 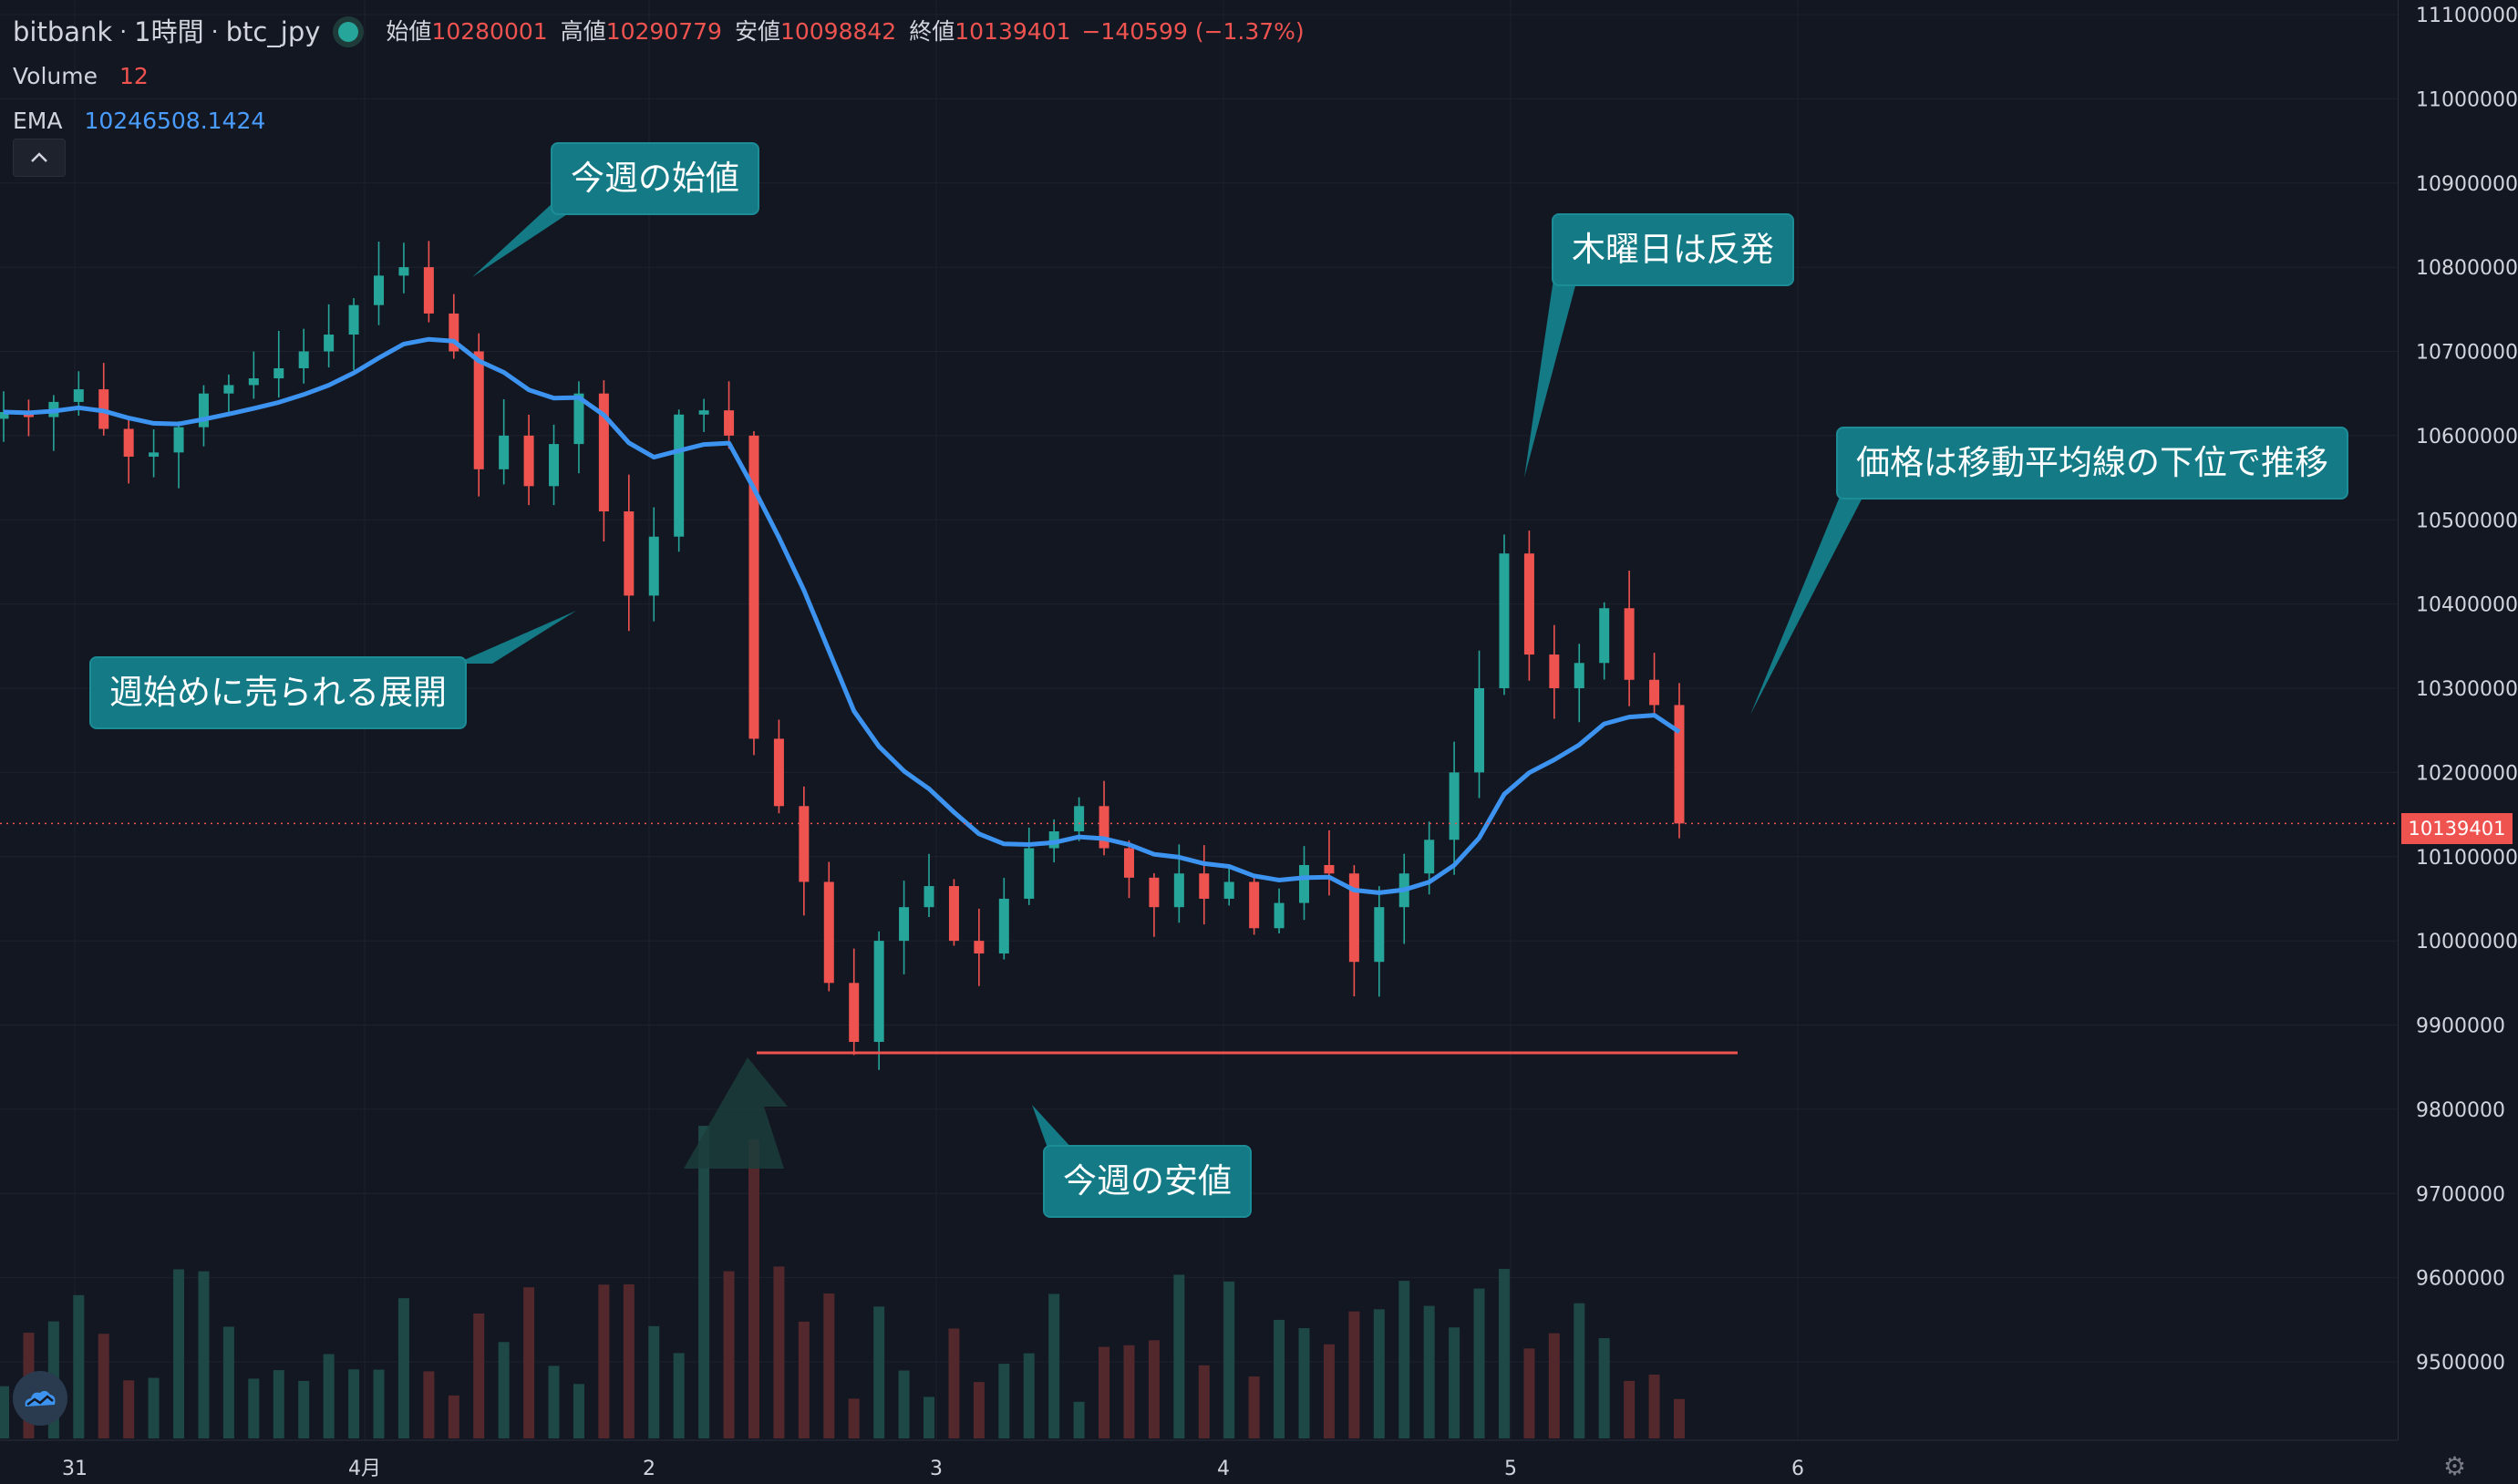 I want to click on last-price-label: 10139401, so click(x=2457, y=828).